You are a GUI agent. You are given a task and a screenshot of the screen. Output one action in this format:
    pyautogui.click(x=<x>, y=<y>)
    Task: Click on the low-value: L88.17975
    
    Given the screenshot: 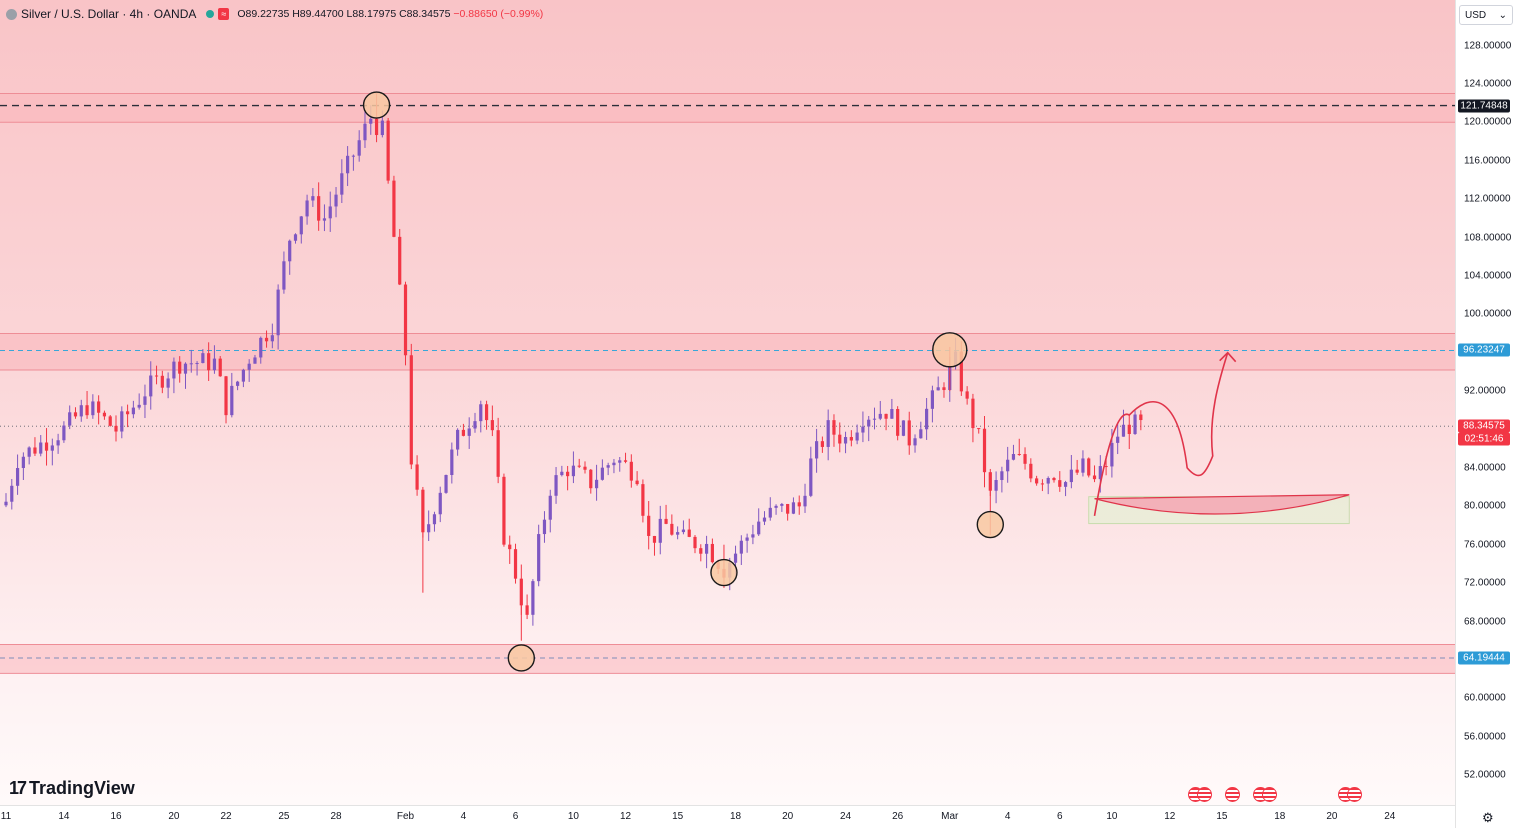 What is the action you would take?
    pyautogui.click(x=371, y=14)
    